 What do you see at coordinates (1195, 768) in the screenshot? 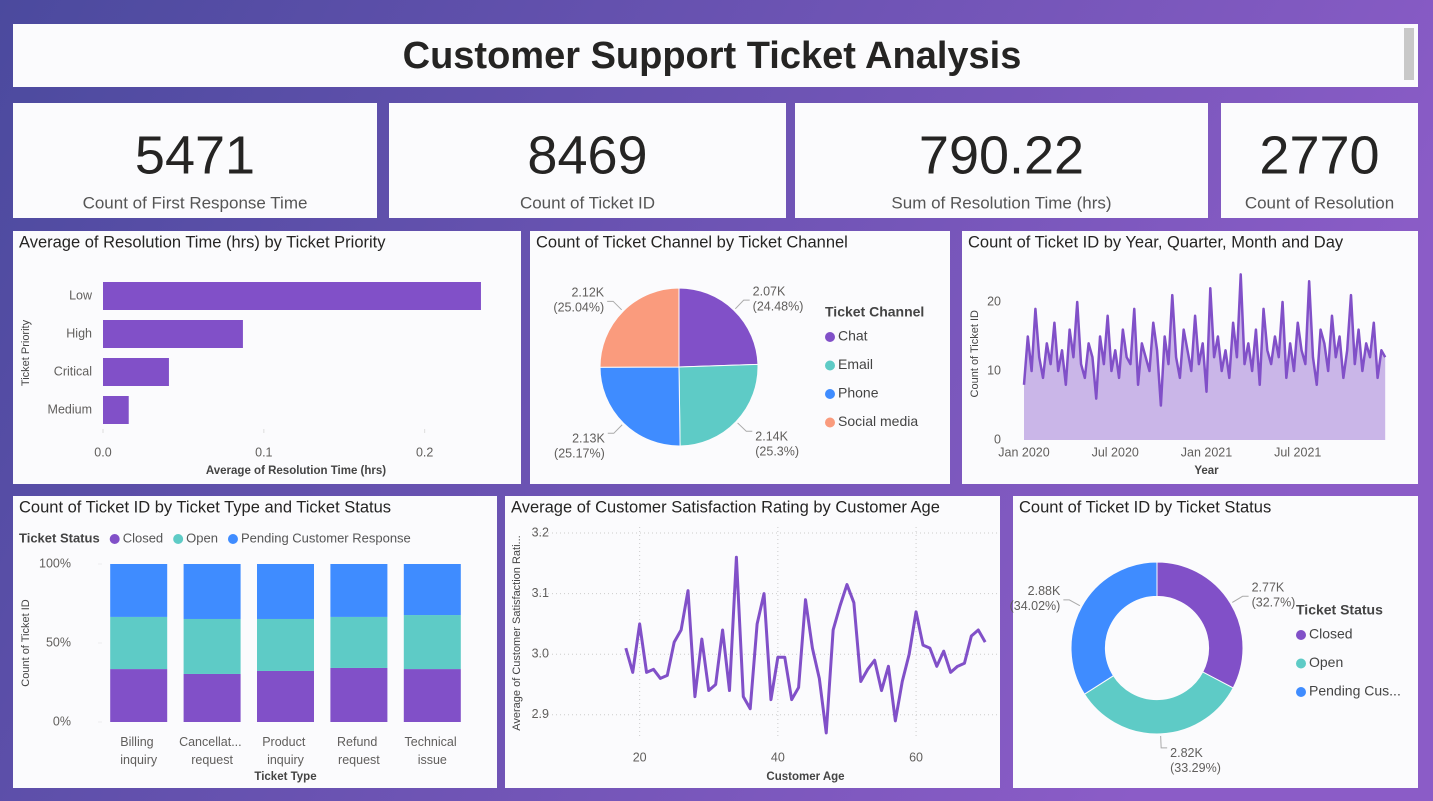
I see `data-label: (33.29%)` at bounding box center [1195, 768].